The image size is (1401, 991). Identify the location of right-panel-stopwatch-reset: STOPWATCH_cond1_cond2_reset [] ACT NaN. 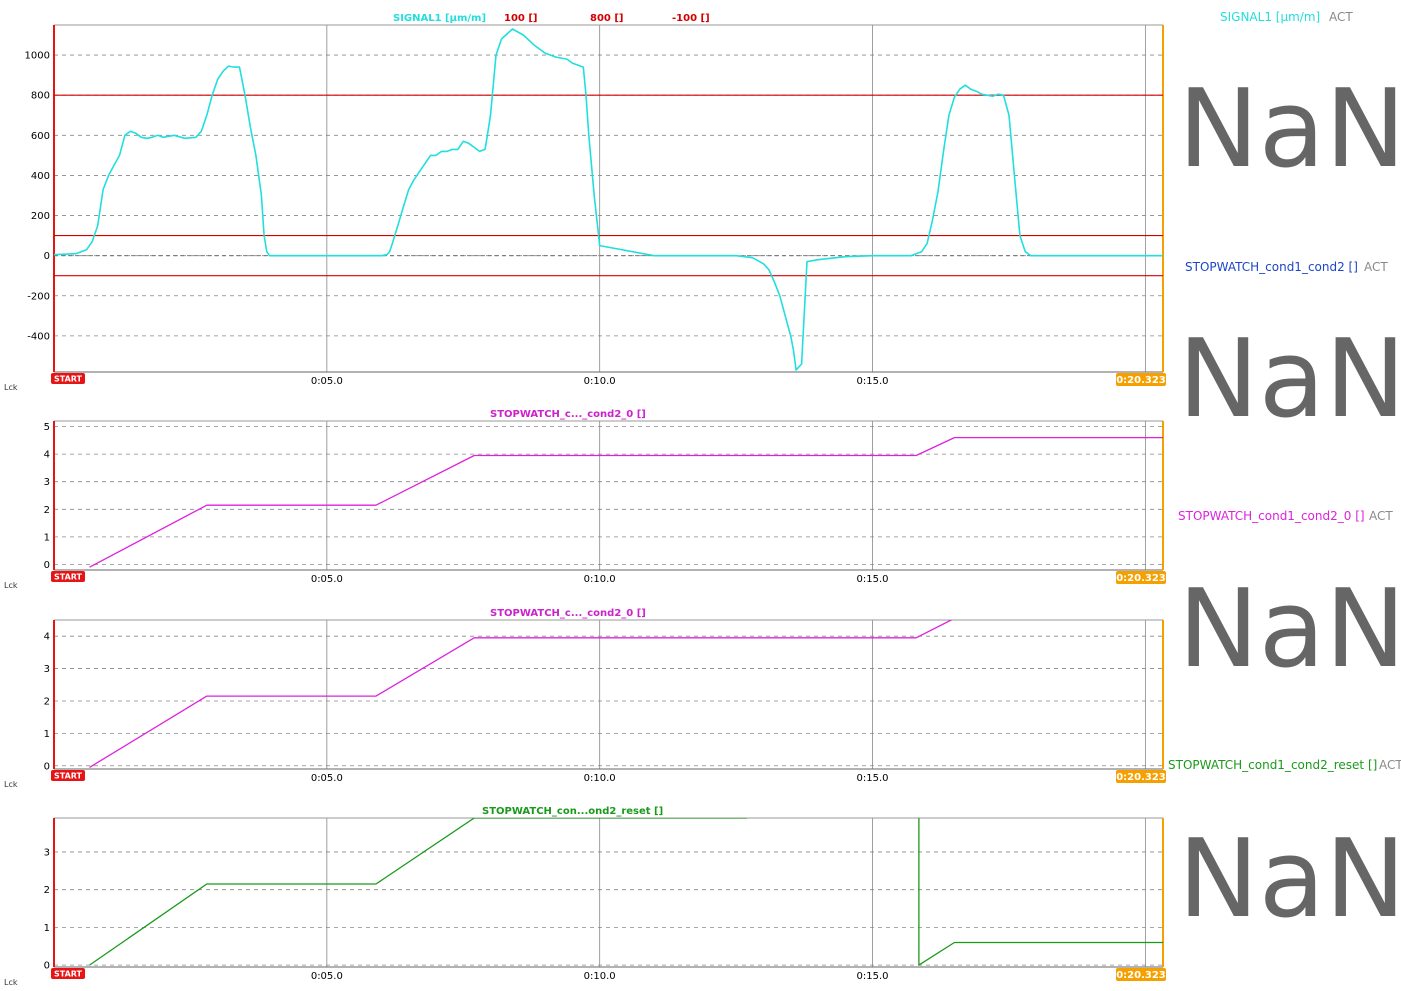
(1284, 870).